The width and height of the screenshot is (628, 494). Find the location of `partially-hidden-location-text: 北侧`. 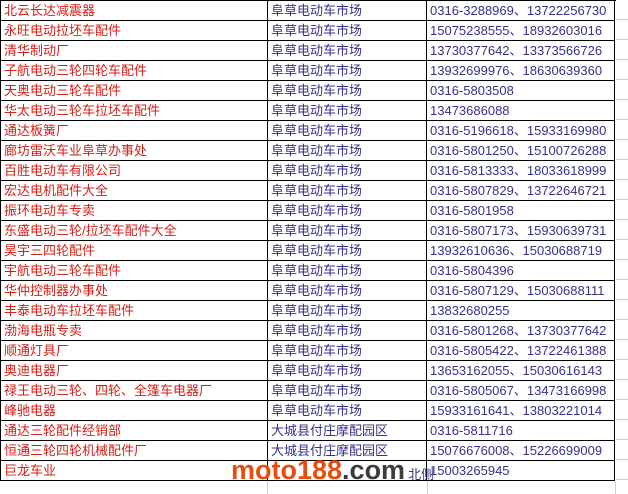

partially-hidden-location-text: 北侧 is located at coordinates (421, 474).